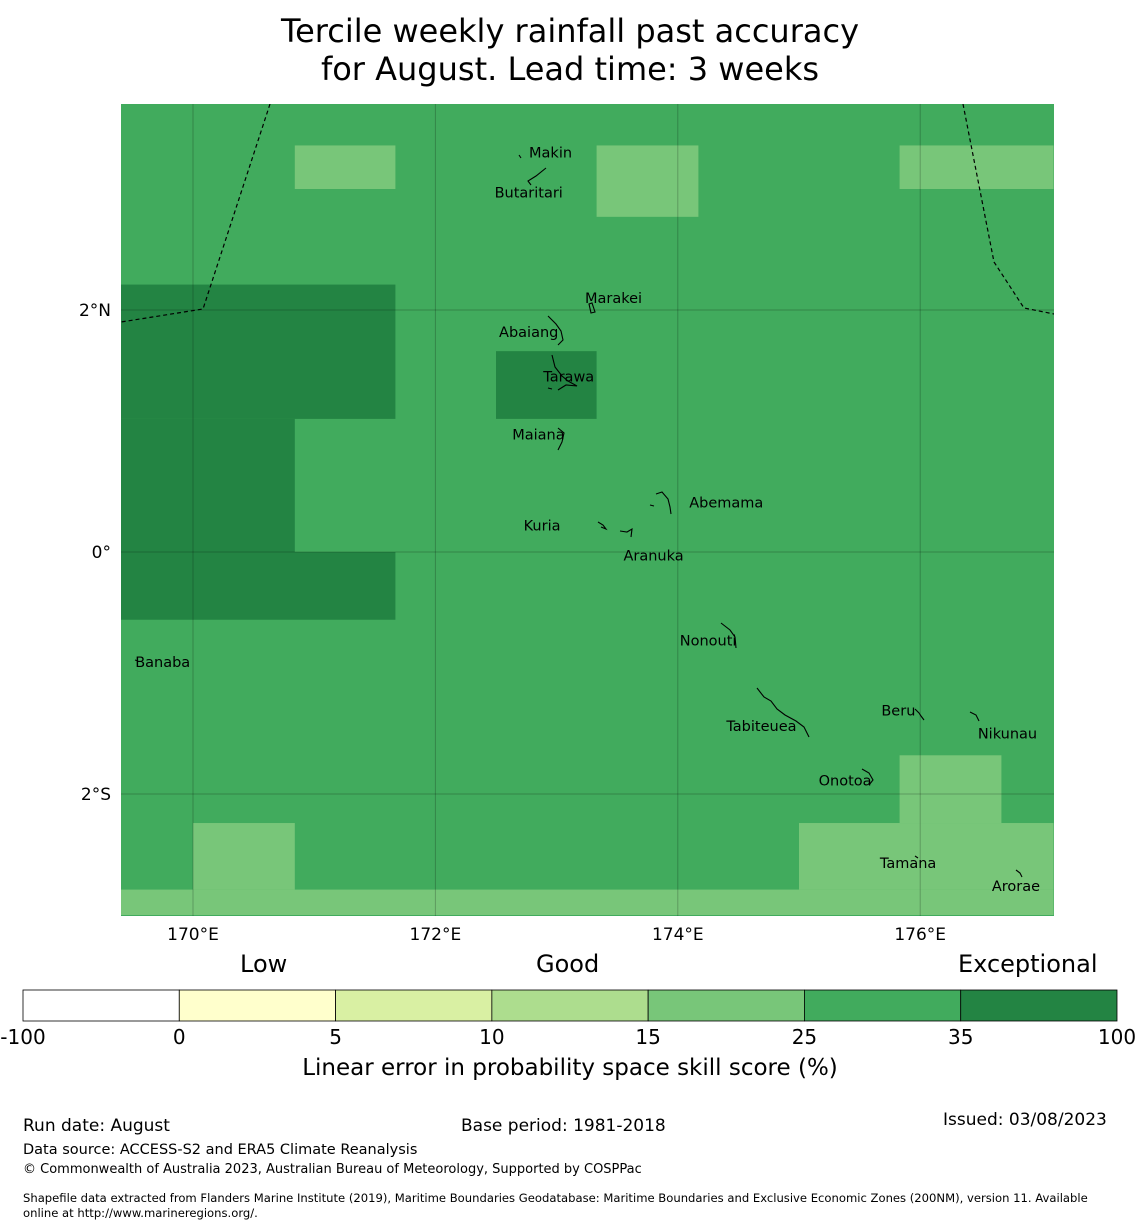  I want to click on lat-tick-label: 0°, so click(101, 553).